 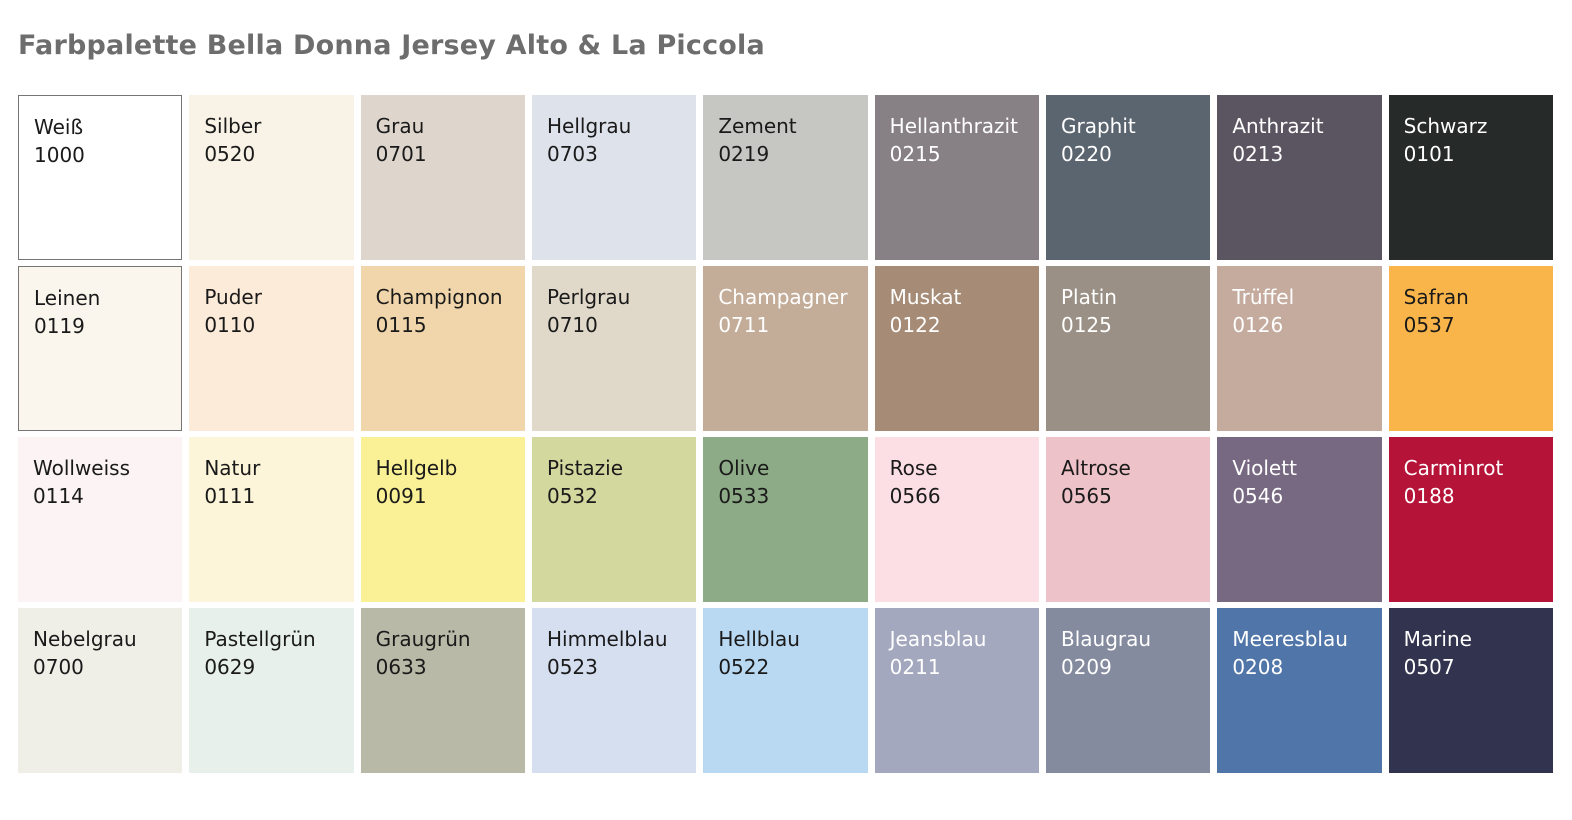 What do you see at coordinates (85, 639) in the screenshot?
I see `swatch-name-label: Nebelgrau` at bounding box center [85, 639].